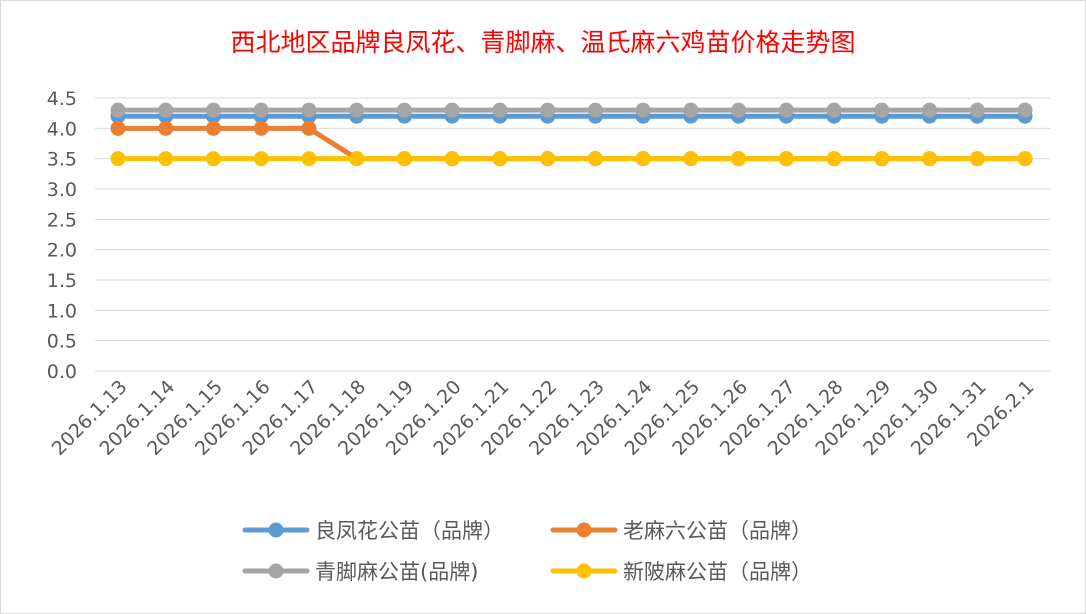  I want to click on legend-item: 青脚麻公苗(品牌), so click(360, 572).